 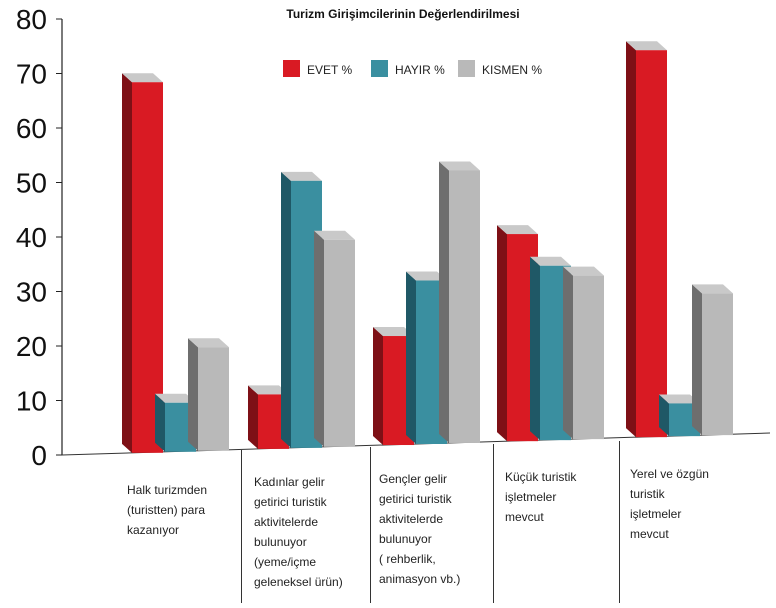 I want to click on y-tick-label: 40, so click(x=31, y=237).